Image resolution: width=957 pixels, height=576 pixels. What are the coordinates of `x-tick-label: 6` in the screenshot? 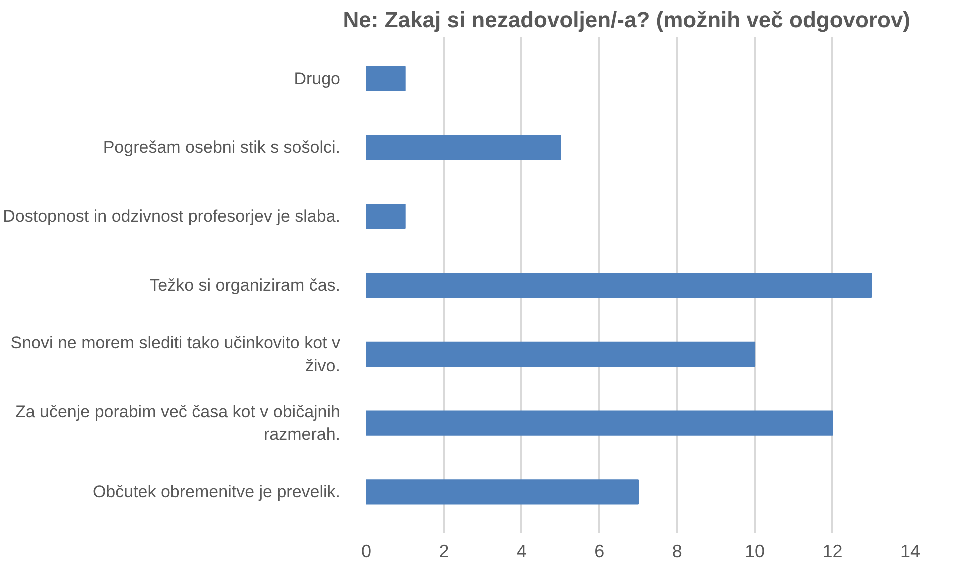 It's located at (599, 552).